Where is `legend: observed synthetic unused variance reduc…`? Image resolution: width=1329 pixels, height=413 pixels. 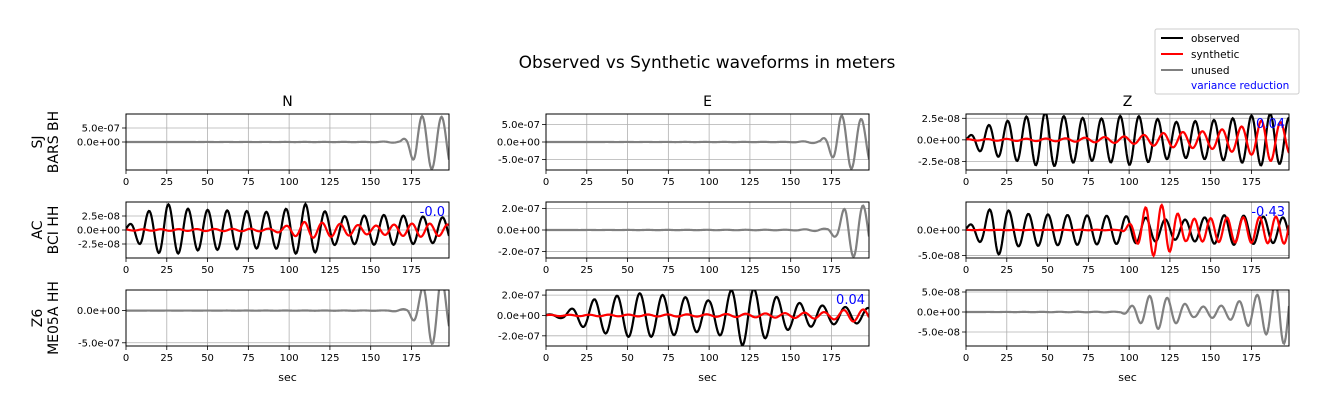
legend: observed synthetic unused variance reduc… is located at coordinates (1227, 61).